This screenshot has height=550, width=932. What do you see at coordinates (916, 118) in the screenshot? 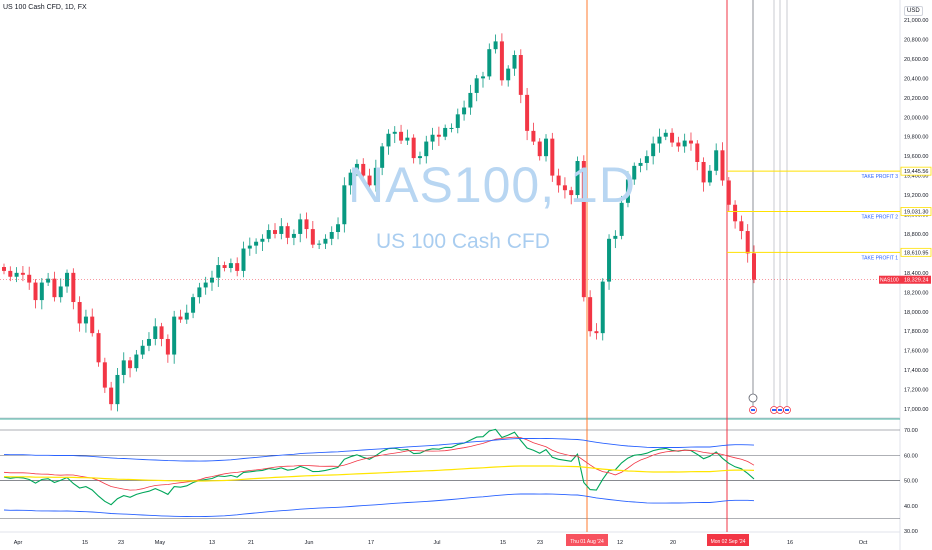
I see `price-tick-label: 20,000.00` at bounding box center [916, 118].